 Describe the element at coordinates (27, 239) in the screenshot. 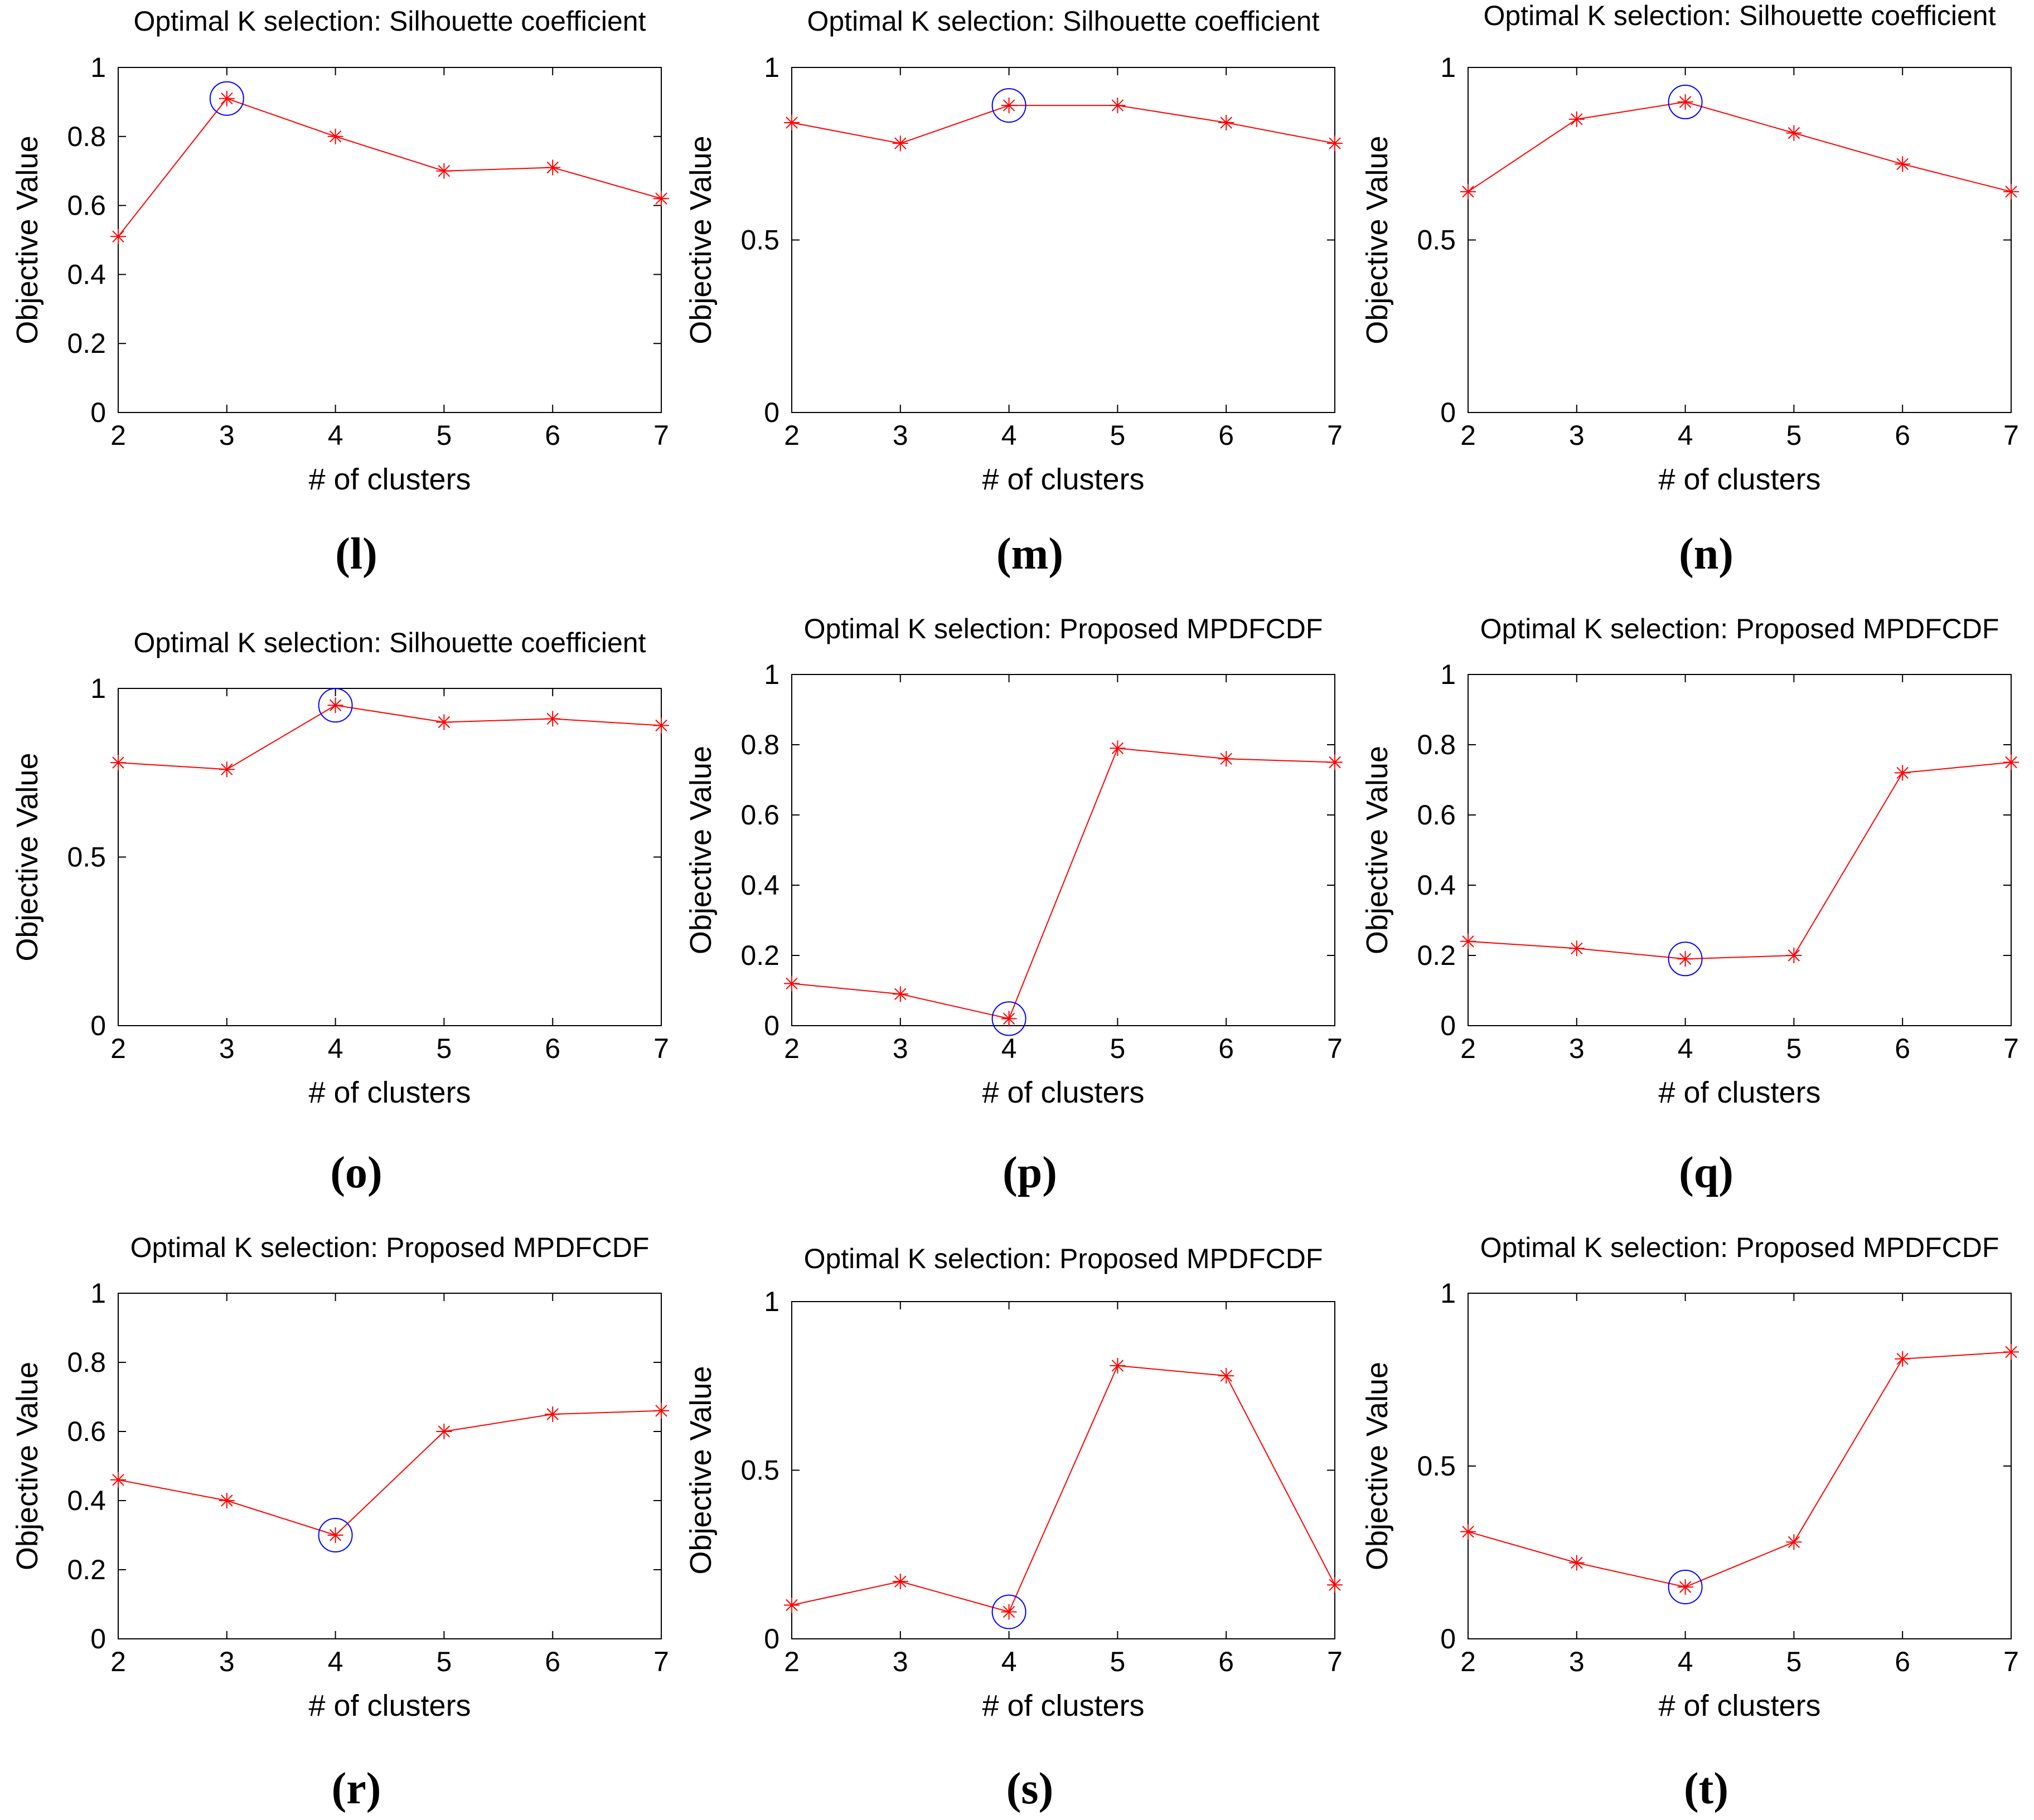

I see `y-axis-label: Objective Value` at that location.